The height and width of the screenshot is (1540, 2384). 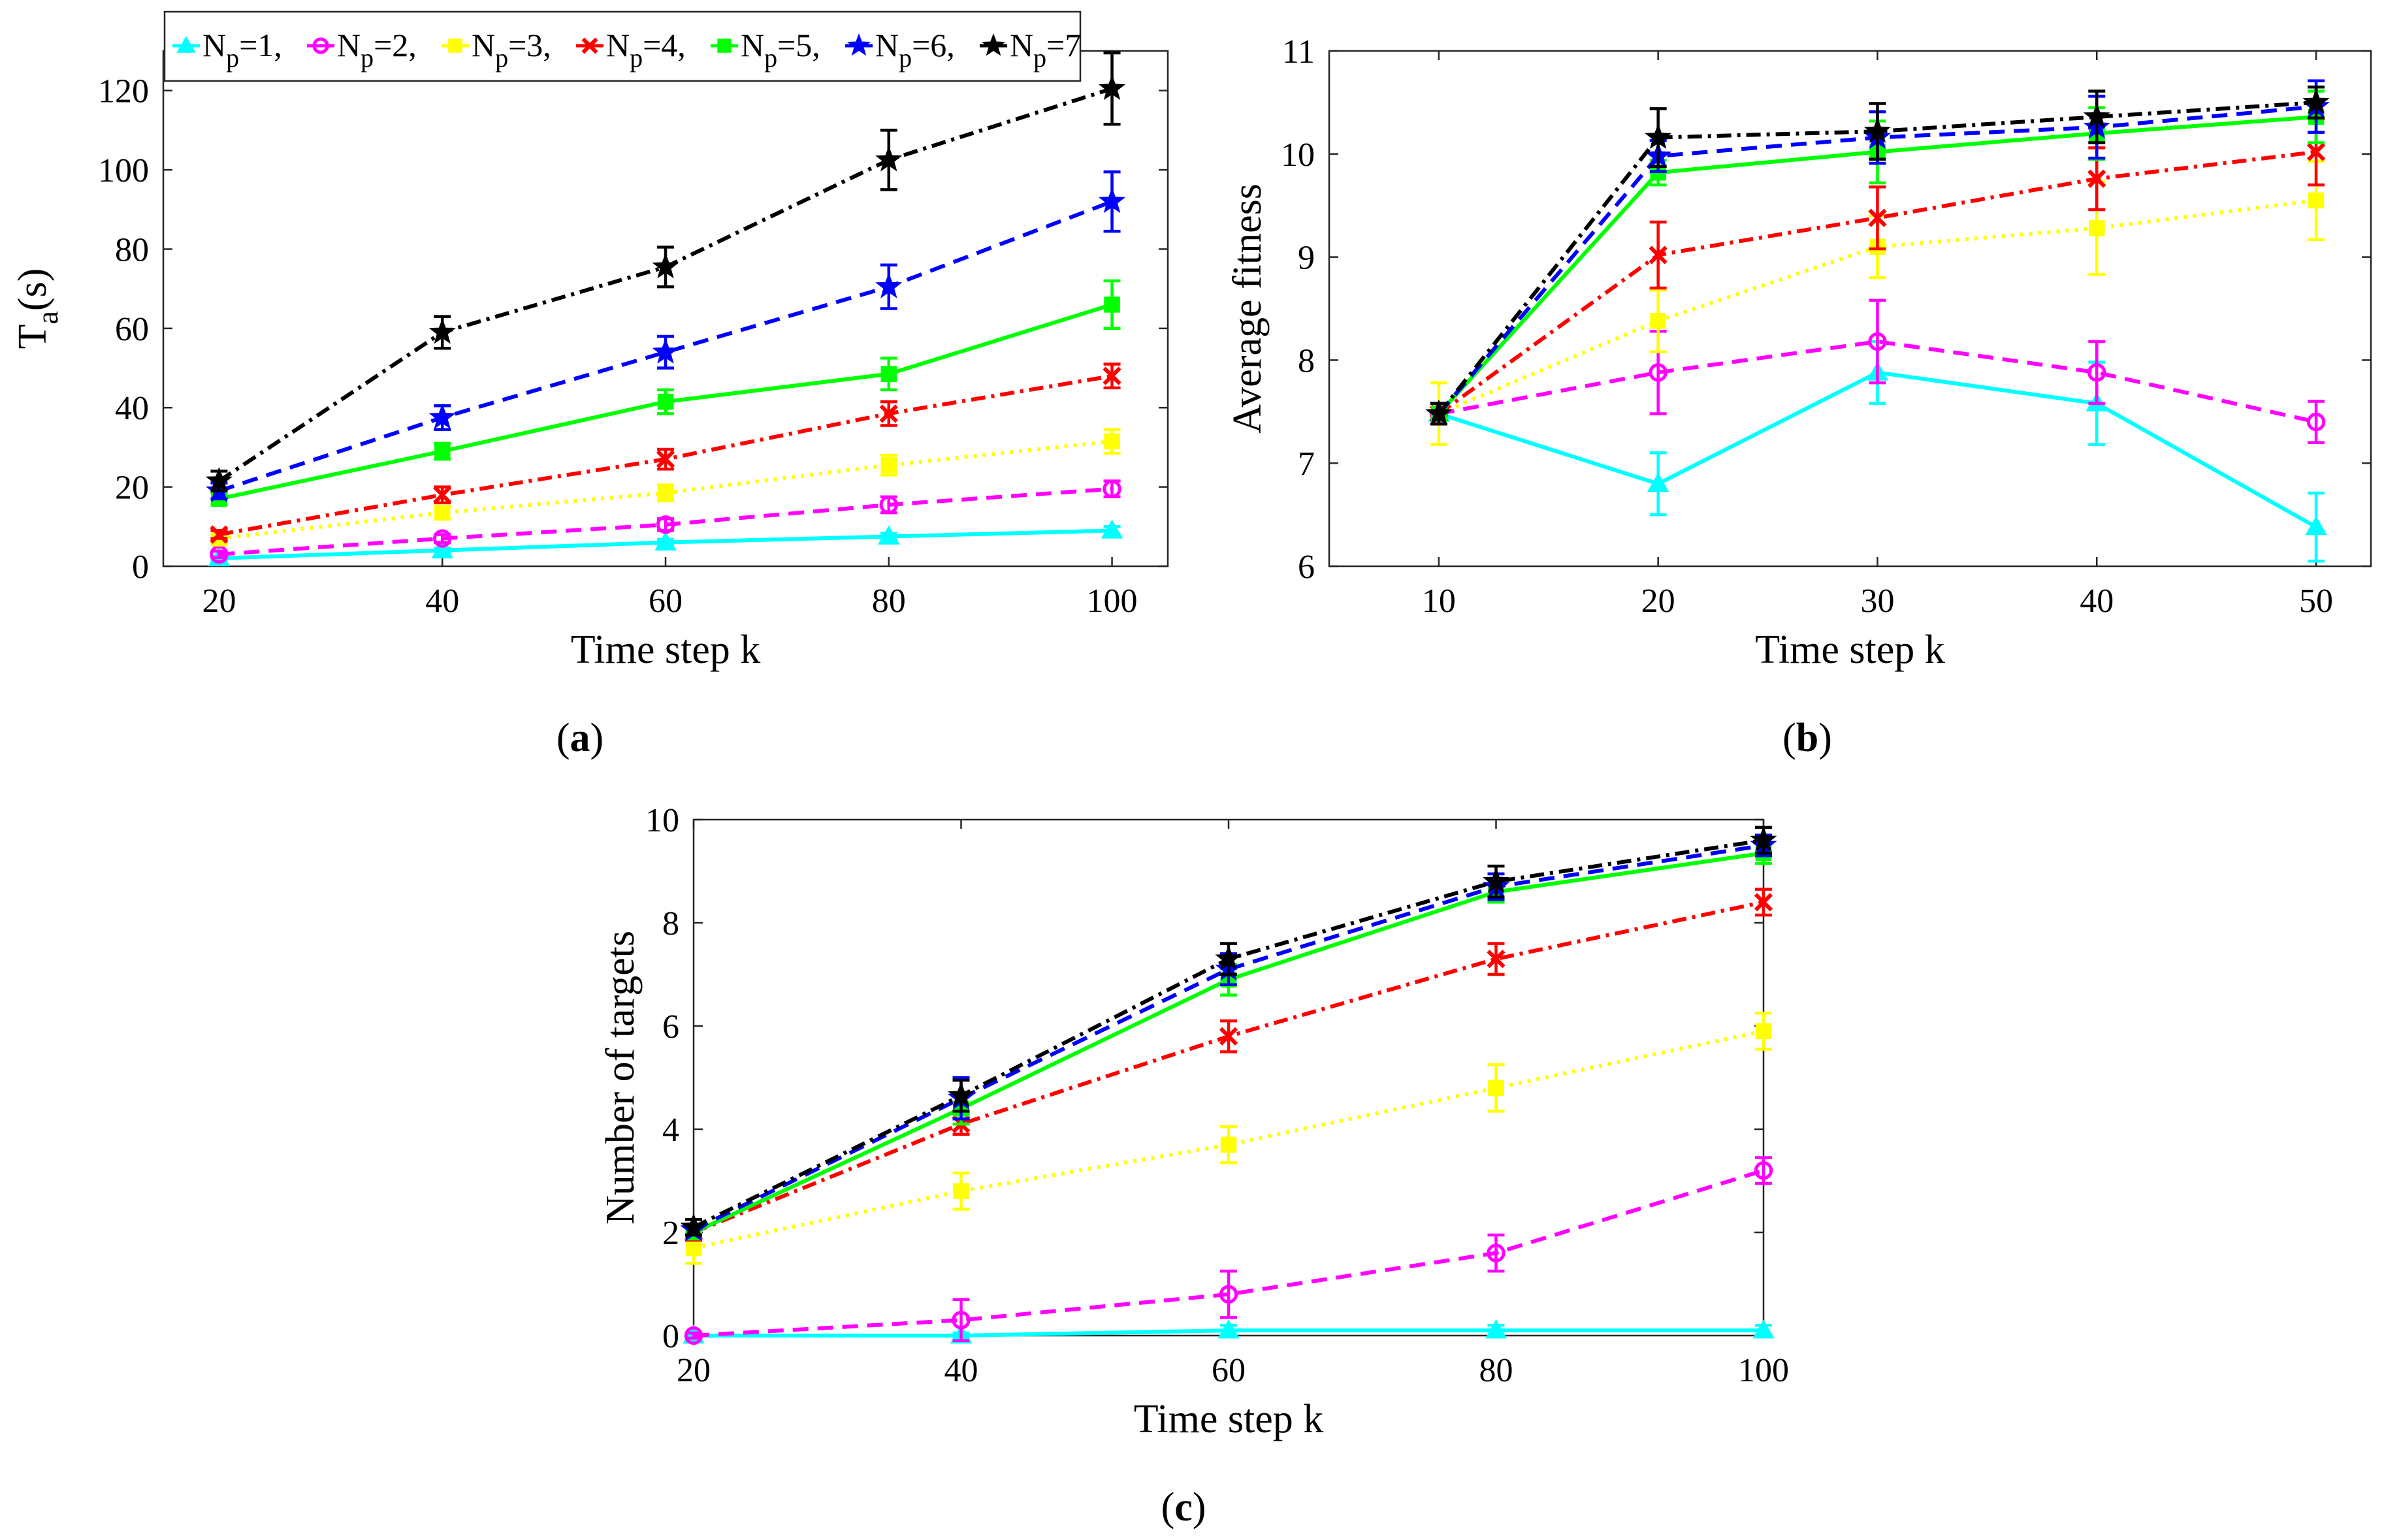 I want to click on series-p3, so click(x=665, y=487).